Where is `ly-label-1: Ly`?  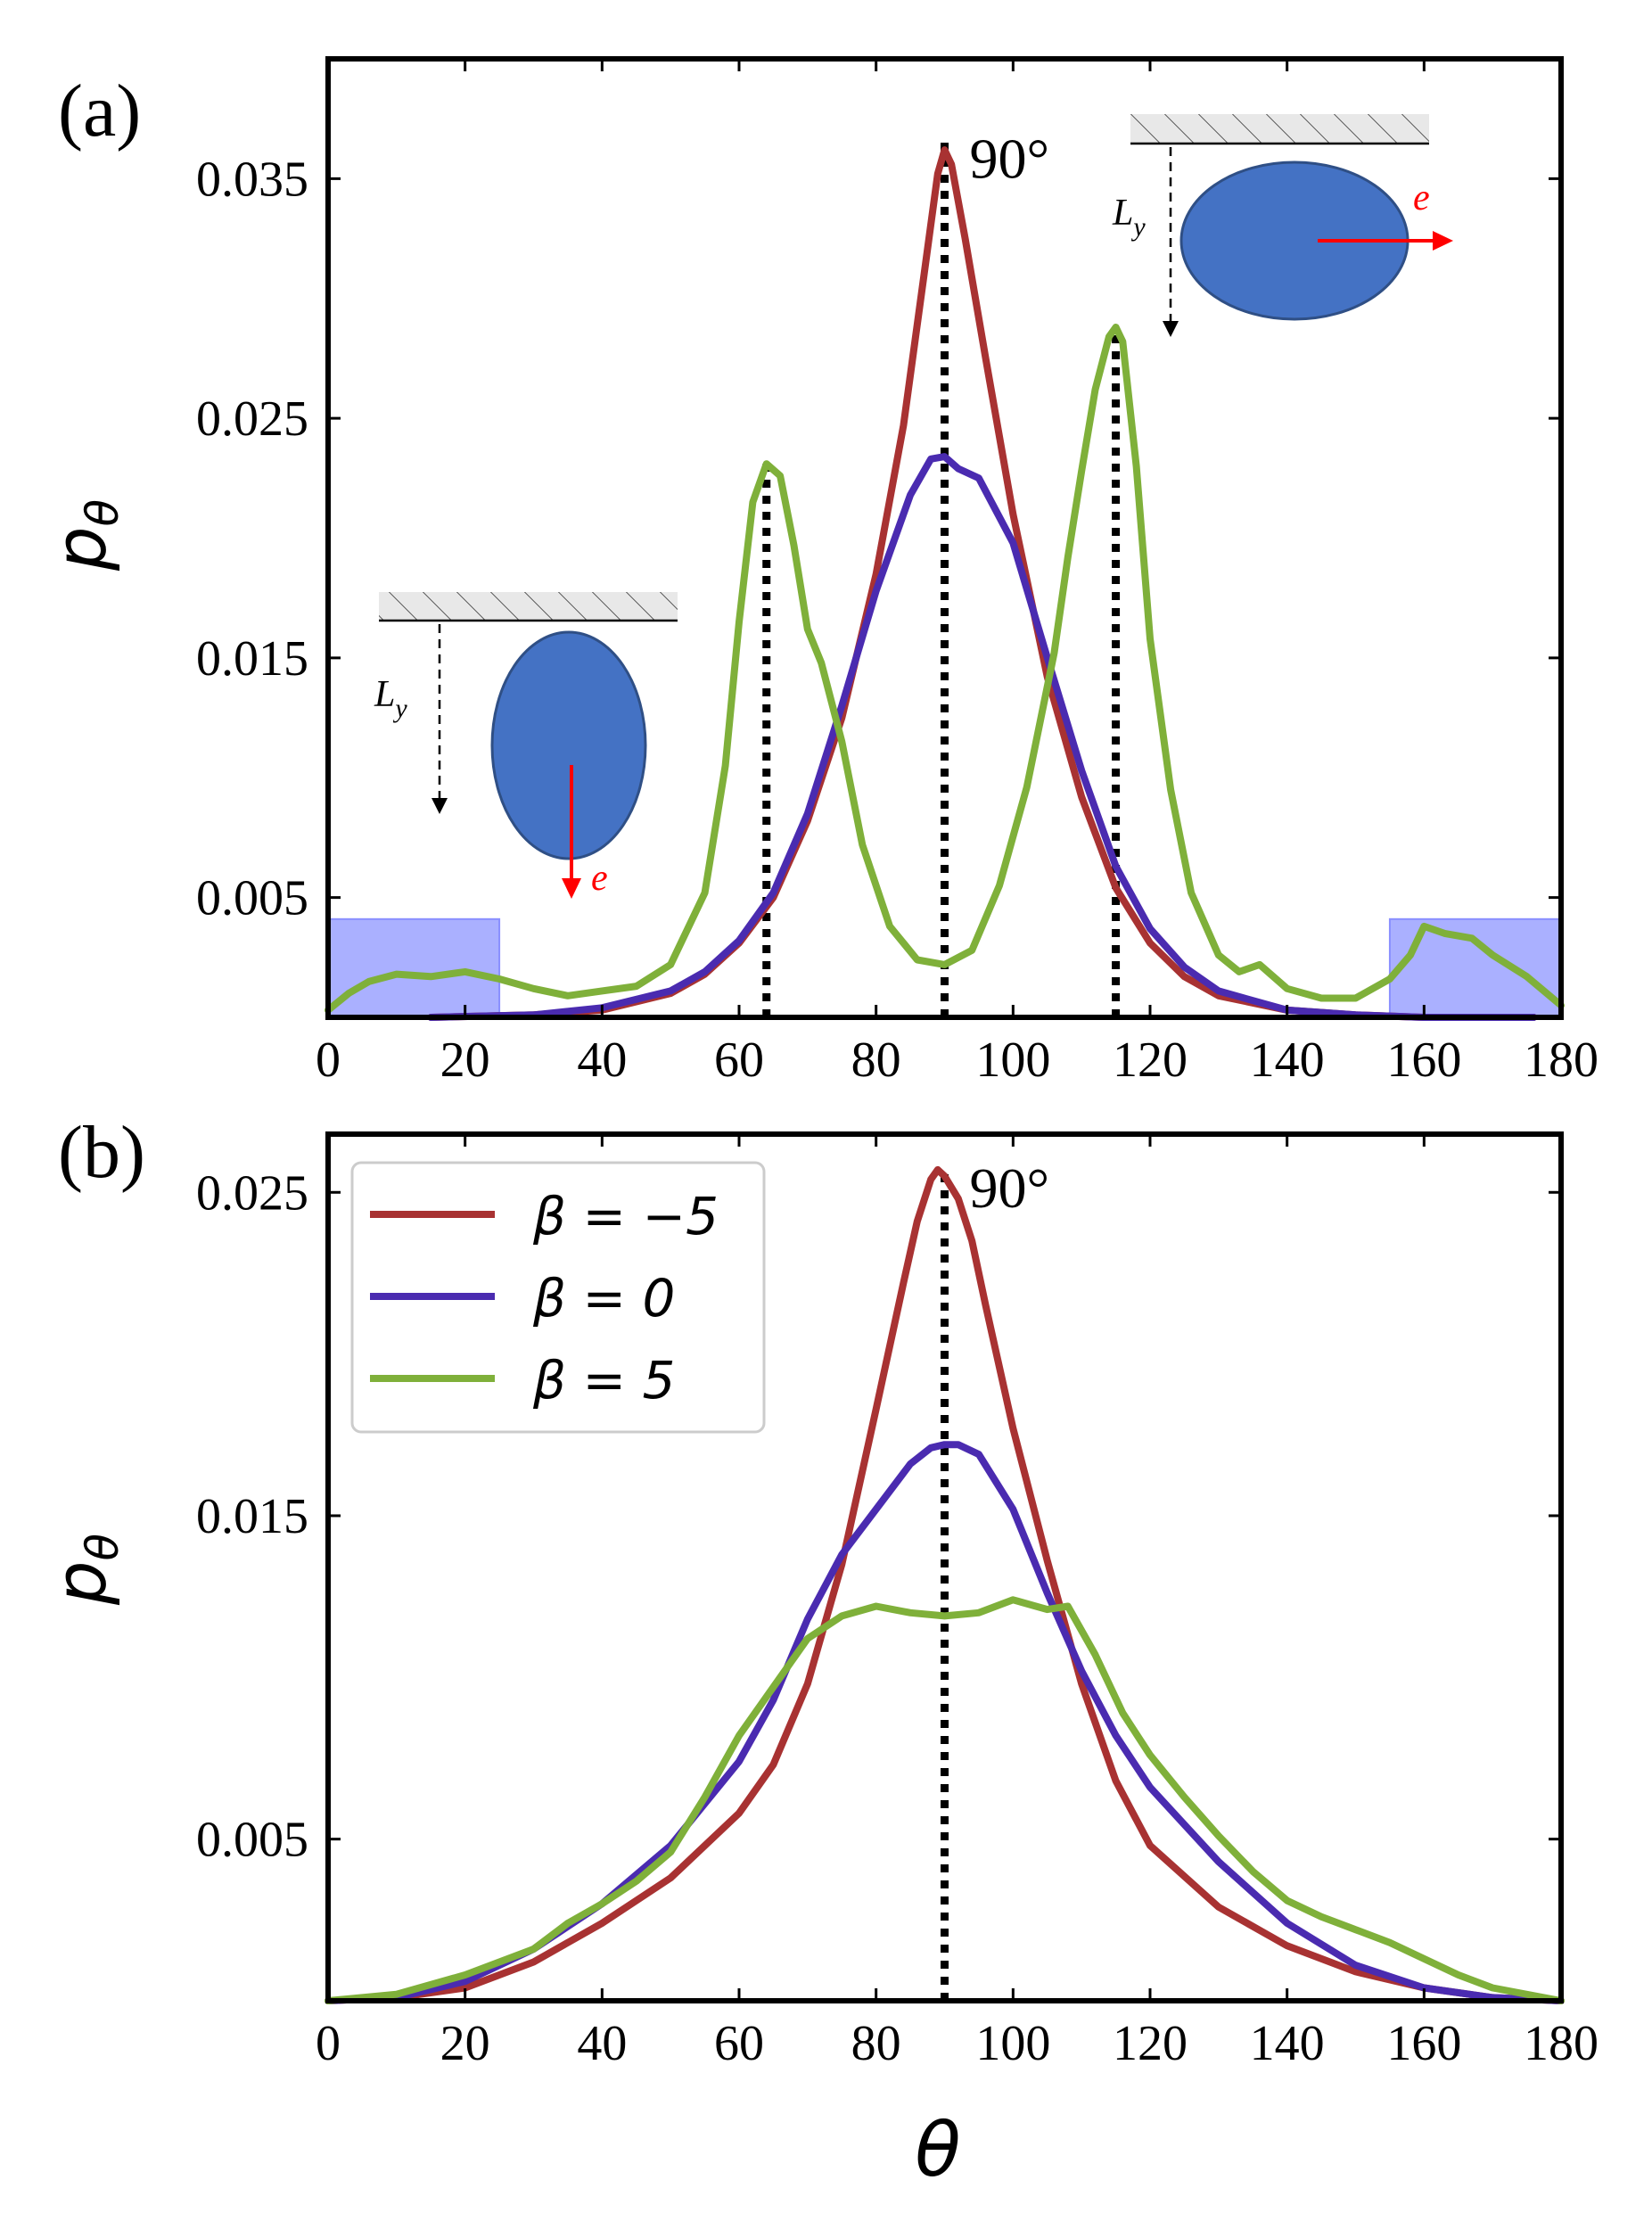 ly-label-1: Ly is located at coordinates (390, 698).